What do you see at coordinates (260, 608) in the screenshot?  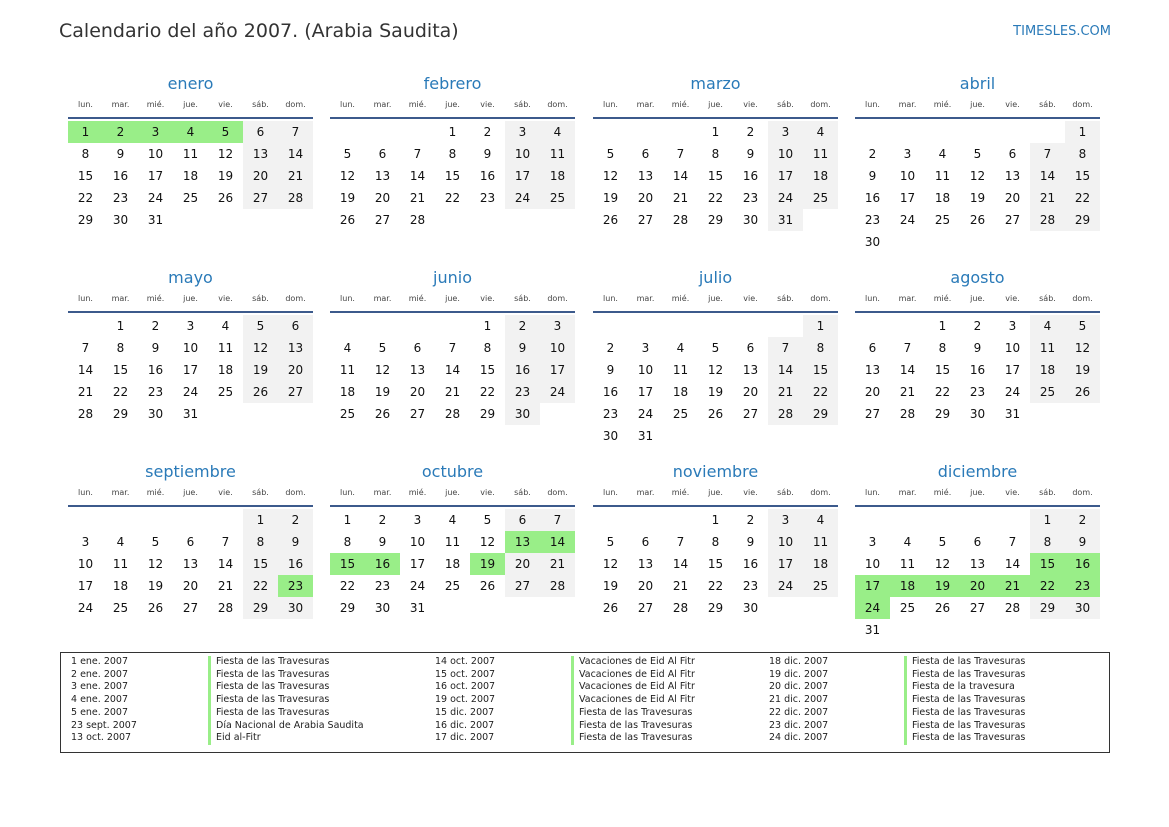 I see `day-cell: 29` at bounding box center [260, 608].